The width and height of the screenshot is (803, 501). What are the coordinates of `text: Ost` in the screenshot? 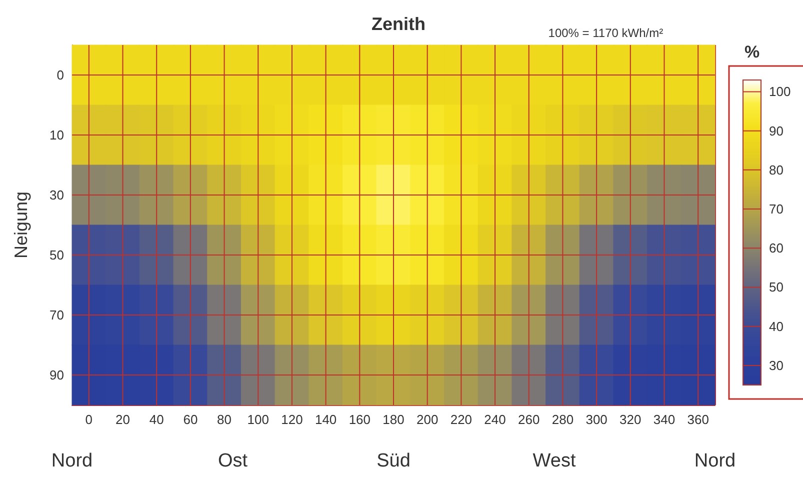 It's located at (233, 461).